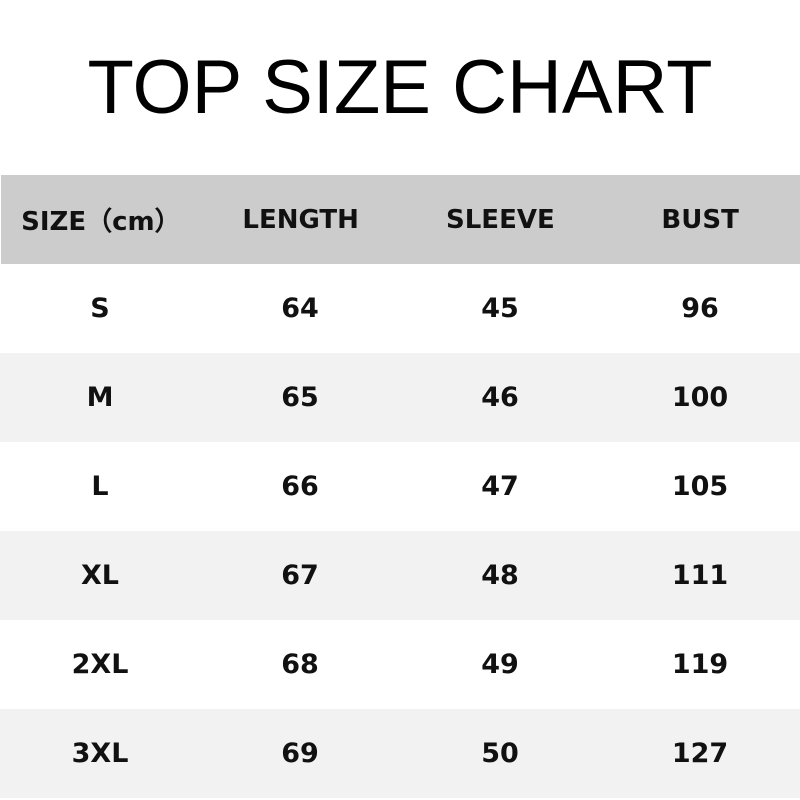 Image resolution: width=800 pixels, height=800 pixels. I want to click on cell-sleeve: 47, so click(500, 486).